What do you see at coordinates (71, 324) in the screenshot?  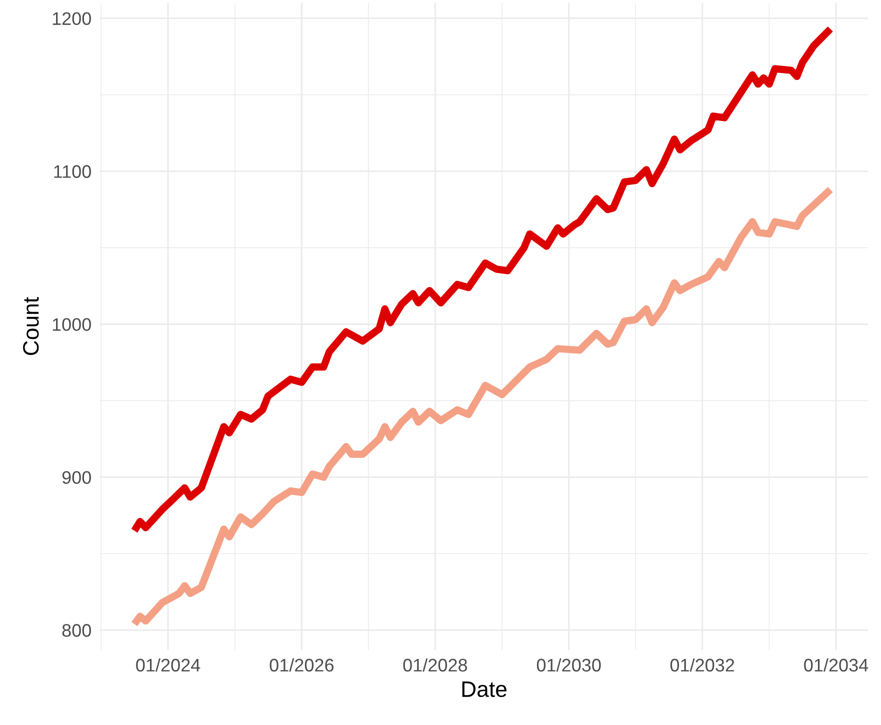 I see `y-tick-label: 1000` at bounding box center [71, 324].